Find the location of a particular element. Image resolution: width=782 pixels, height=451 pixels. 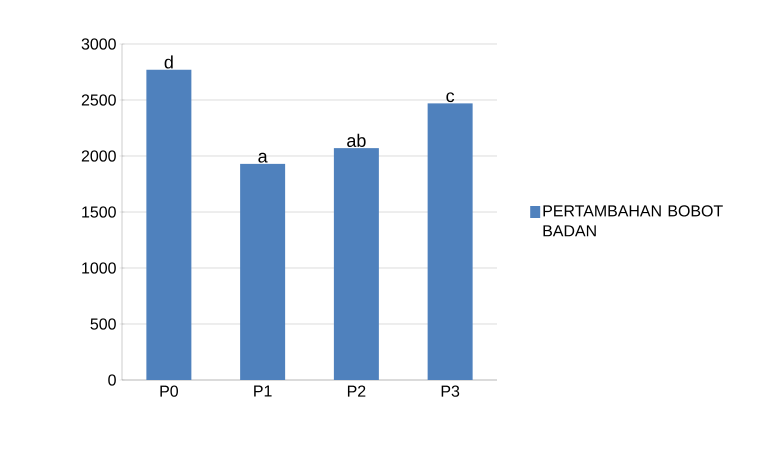

annotation: c is located at coordinates (450, 97).